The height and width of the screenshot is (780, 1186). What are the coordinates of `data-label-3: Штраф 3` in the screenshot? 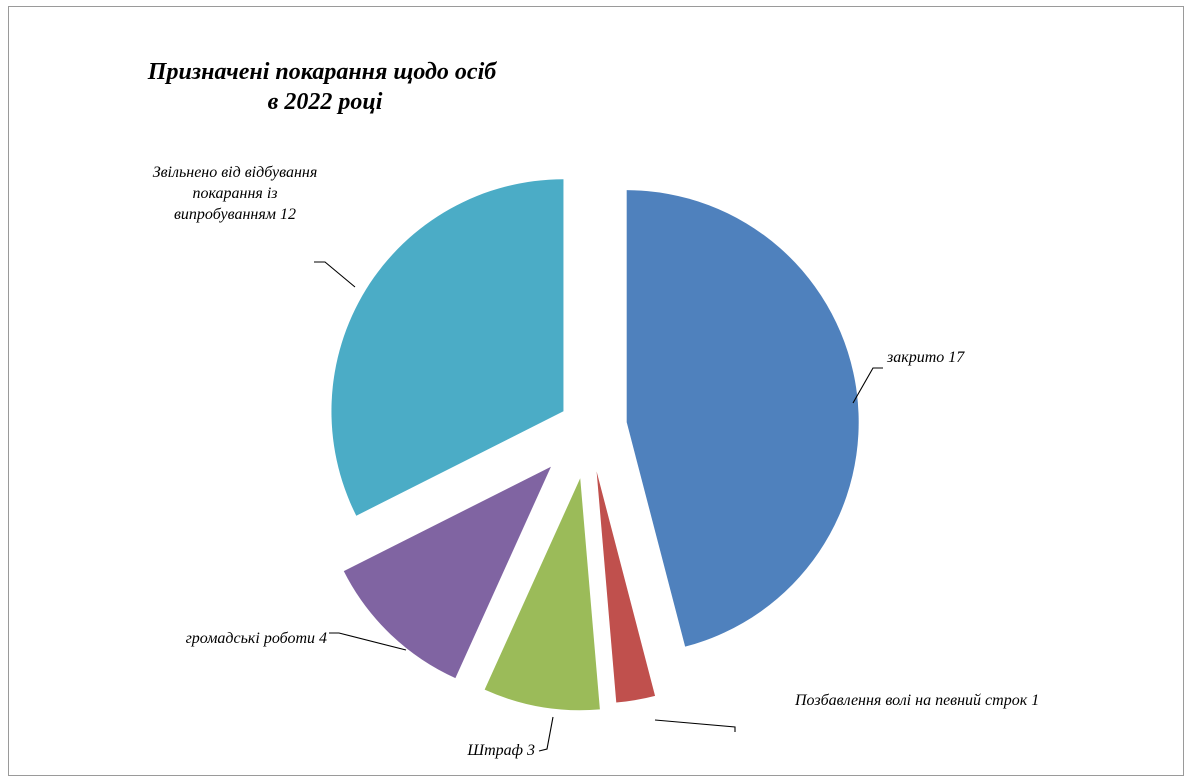 It's located at (500, 750).